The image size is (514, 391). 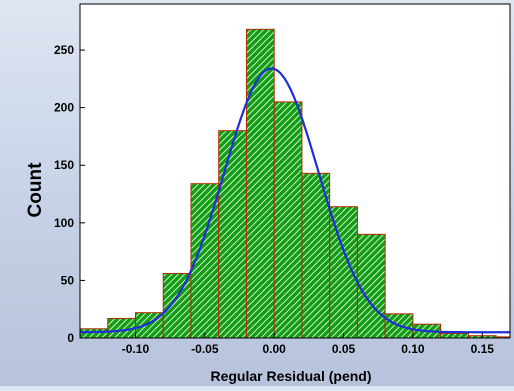 What do you see at coordinates (64, 50) in the screenshot?
I see `y-tick-label: 250` at bounding box center [64, 50].